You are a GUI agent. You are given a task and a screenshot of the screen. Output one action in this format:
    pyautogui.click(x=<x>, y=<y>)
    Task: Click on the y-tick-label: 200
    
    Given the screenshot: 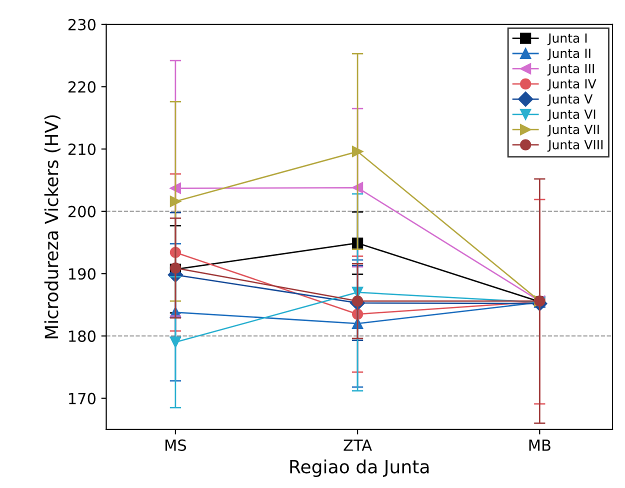 What is the action you would take?
    pyautogui.click(x=82, y=212)
    